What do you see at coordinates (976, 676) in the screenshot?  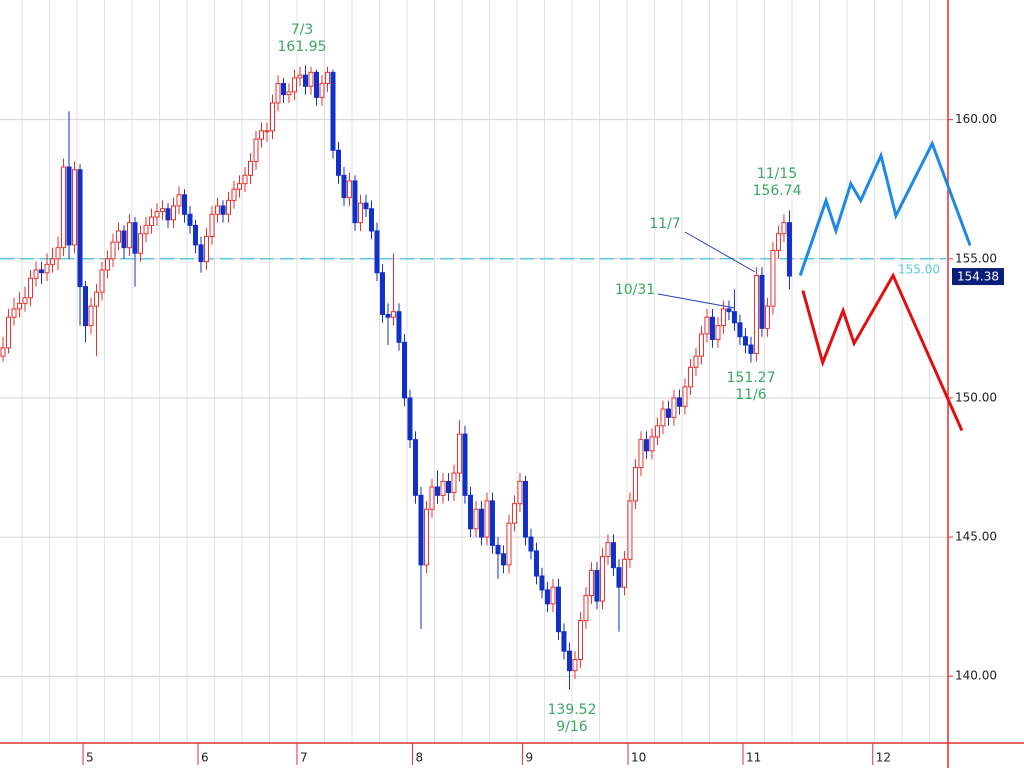 I see `y-tick-label: 140.00` at bounding box center [976, 676].